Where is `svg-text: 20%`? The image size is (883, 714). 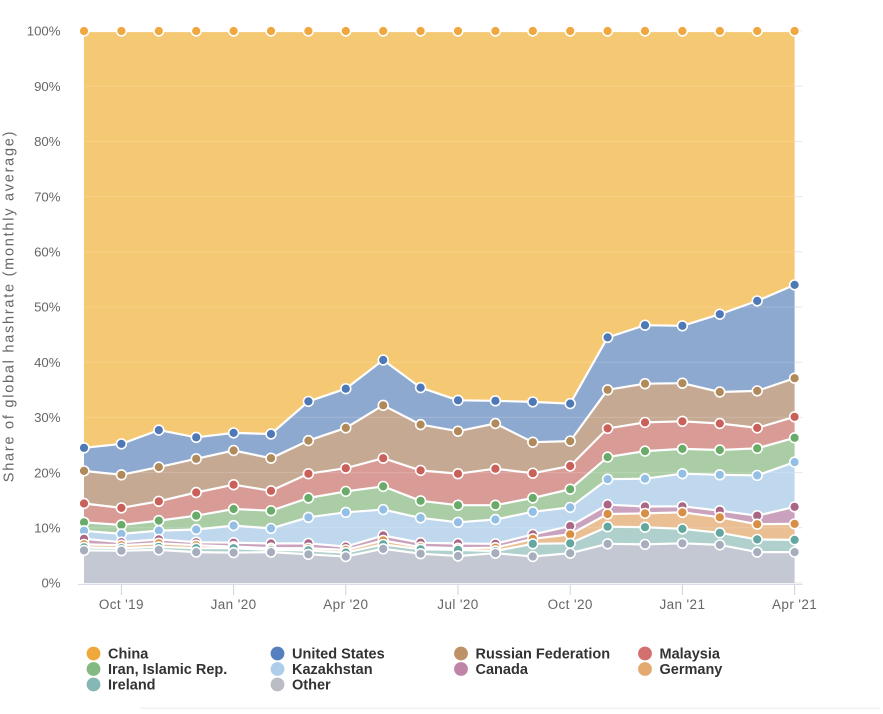 svg-text: 20% is located at coordinates (47, 472).